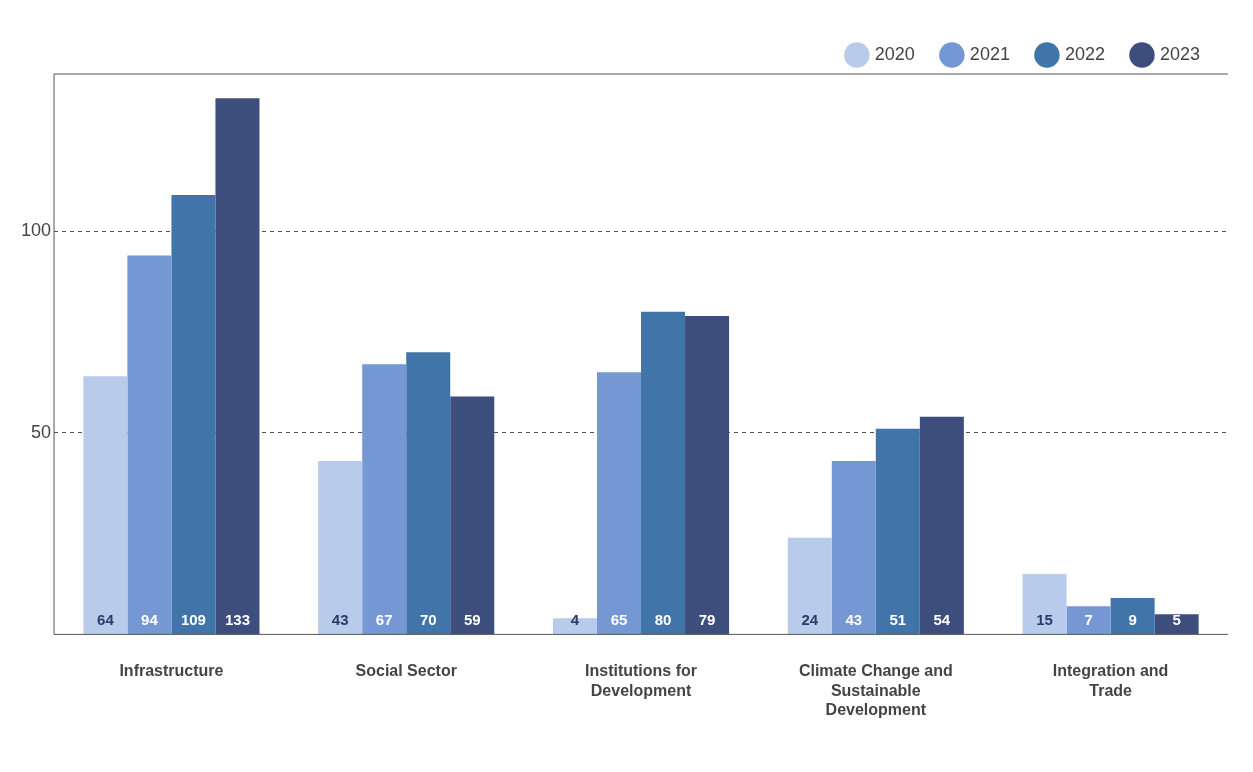  Describe the element at coordinates (707, 620) in the screenshot. I see `data-label: 79` at that location.